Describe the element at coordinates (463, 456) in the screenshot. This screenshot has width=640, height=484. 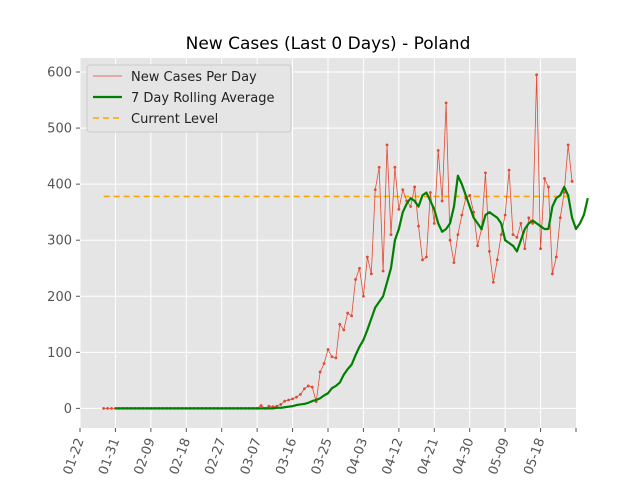
I see `x-tick-label: 04-30` at that location.